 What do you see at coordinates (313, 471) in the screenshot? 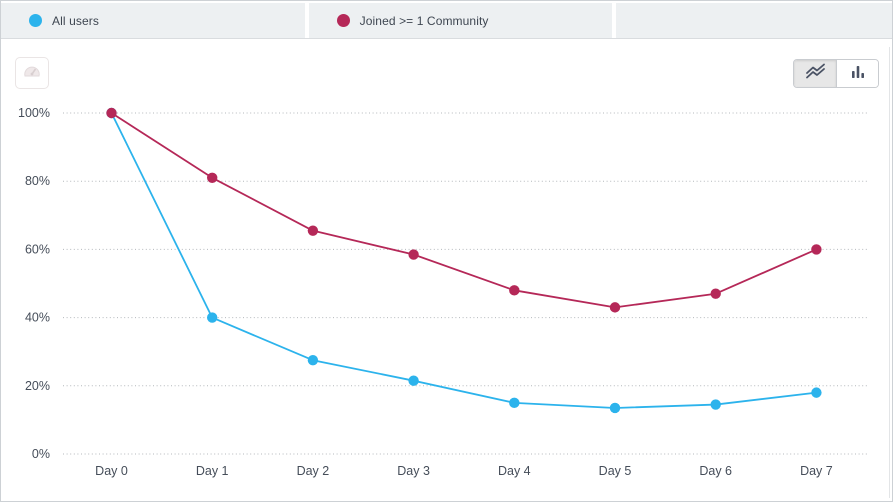
I see `x-tick-label: Day 2` at bounding box center [313, 471].